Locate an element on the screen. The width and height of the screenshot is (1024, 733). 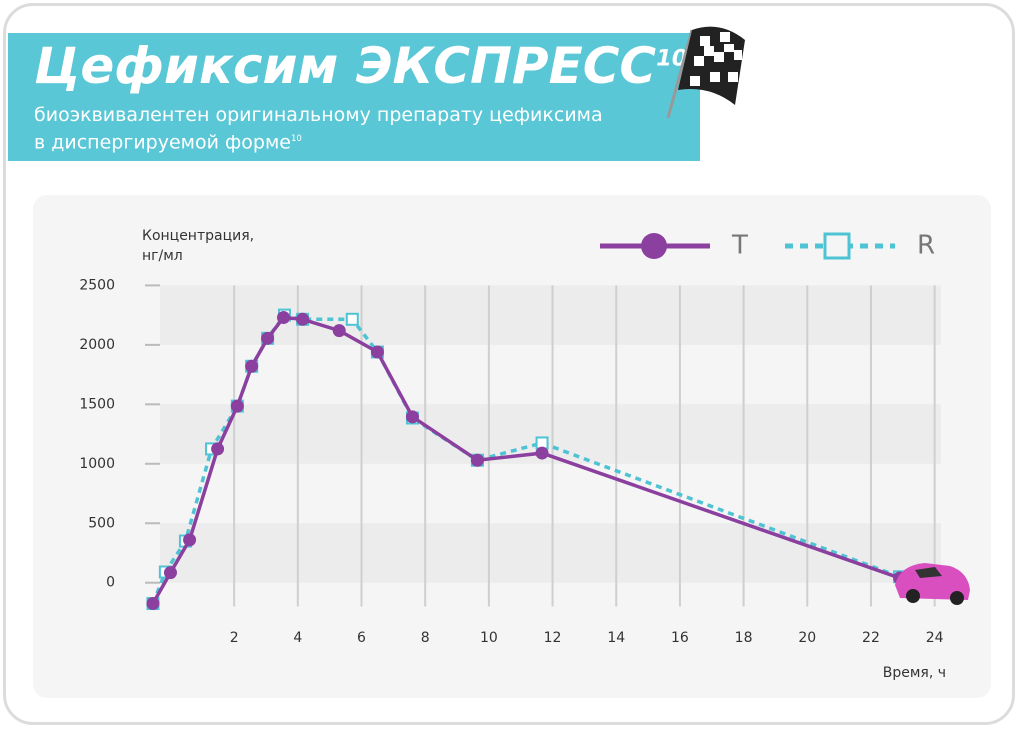
x-tick-label: 12 is located at coordinates (553, 638).